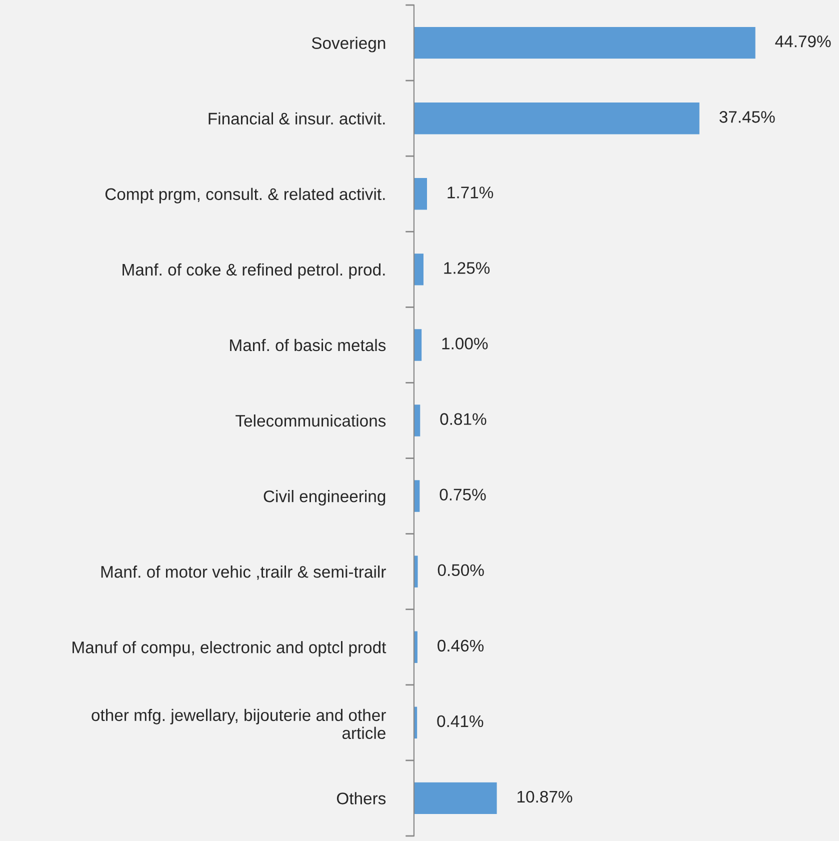 Image resolution: width=839 pixels, height=841 pixels. What do you see at coordinates (460, 721) in the screenshot?
I see `data-label: 0.41%` at bounding box center [460, 721].